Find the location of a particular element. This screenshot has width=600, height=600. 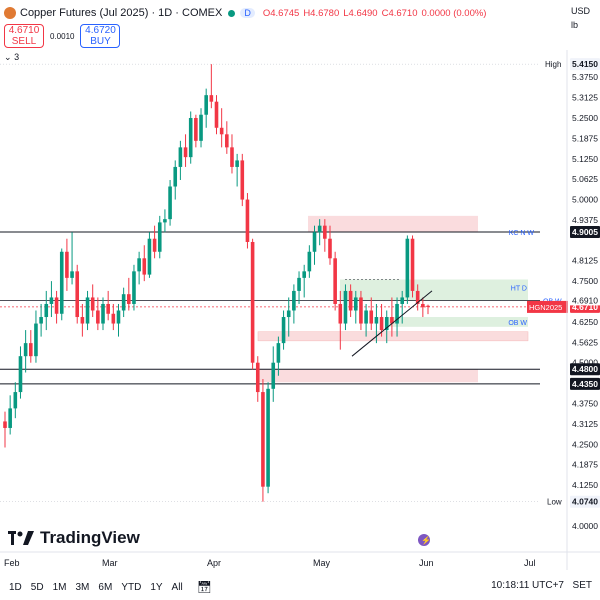

buy-label: BUY is located at coordinates (100, 41).